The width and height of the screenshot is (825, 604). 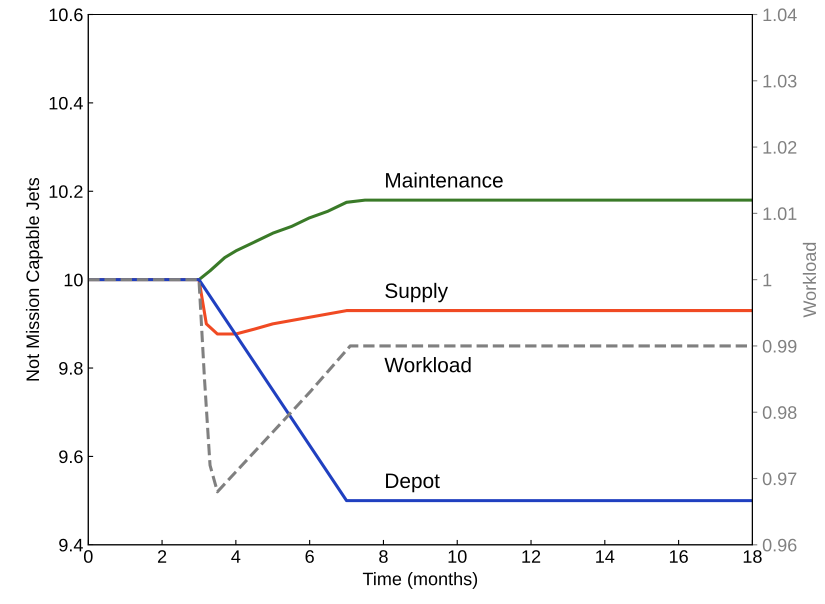 I want to click on series-label: Workload, so click(x=427, y=364).